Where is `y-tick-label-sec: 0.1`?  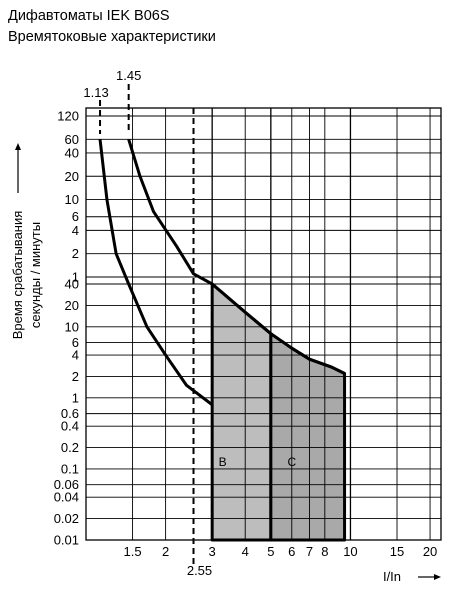
y-tick-label-sec: 0.1 is located at coordinates (70, 468).